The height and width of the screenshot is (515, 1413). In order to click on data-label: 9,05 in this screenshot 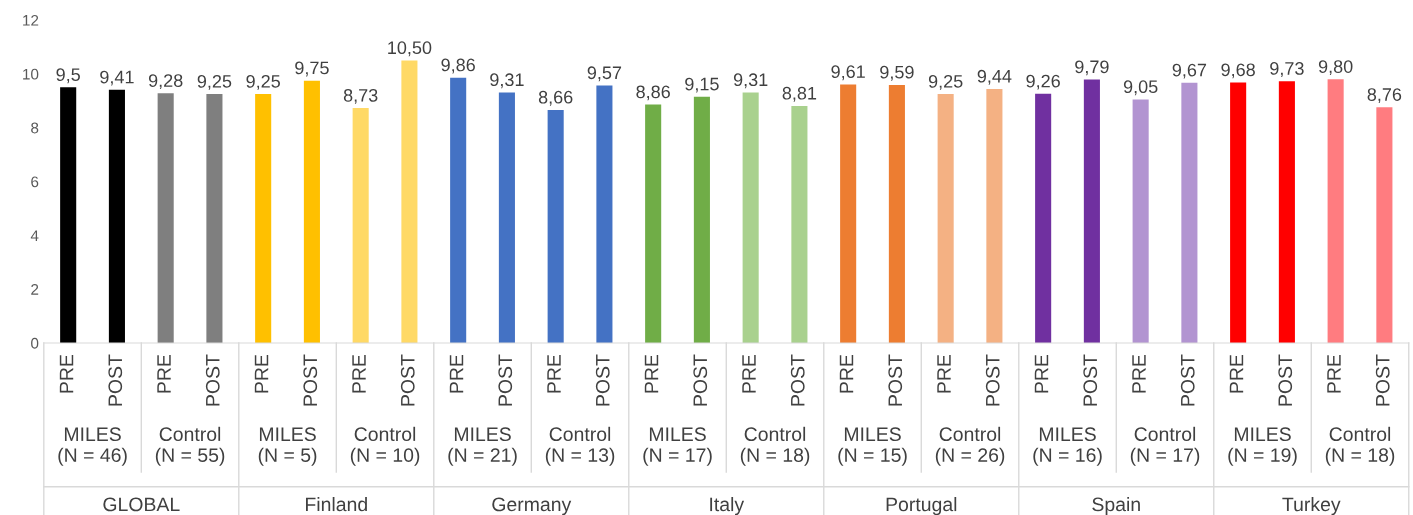, I will do `click(1140, 88)`.